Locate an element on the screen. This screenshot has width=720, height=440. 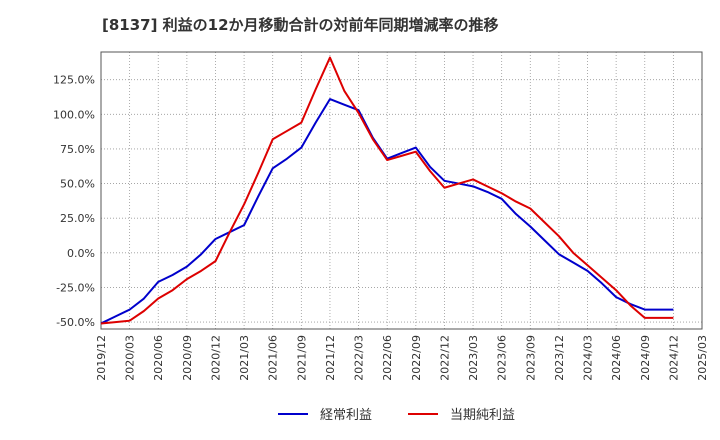
y-tick-label: 125.0% is located at coordinates (74, 80).